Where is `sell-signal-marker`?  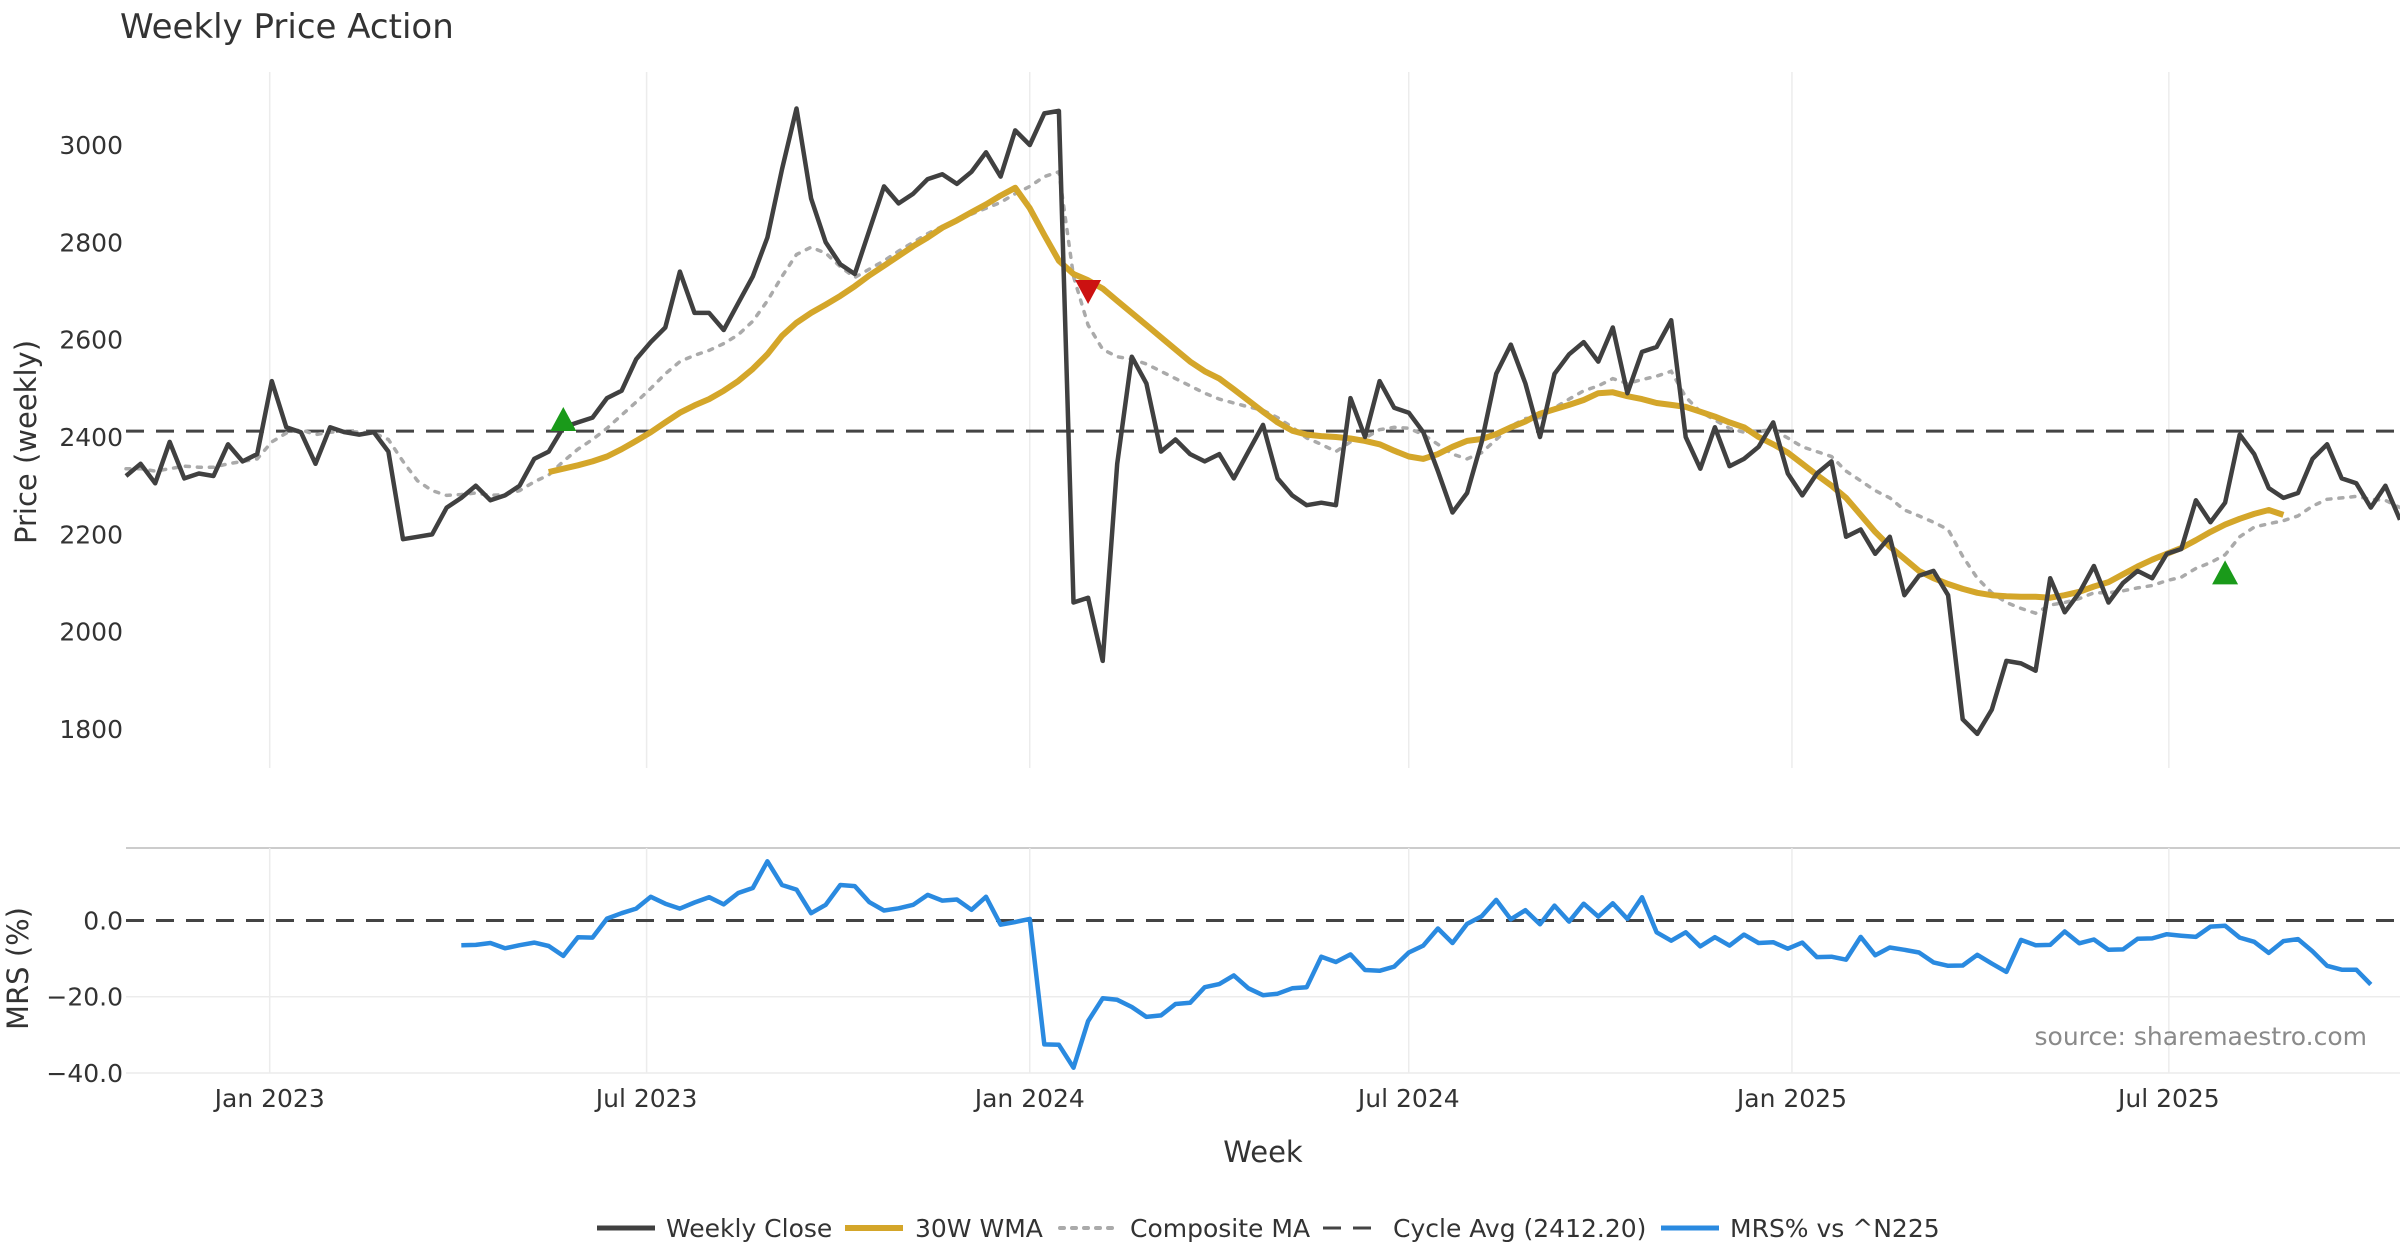 sell-signal-marker is located at coordinates (1088, 292).